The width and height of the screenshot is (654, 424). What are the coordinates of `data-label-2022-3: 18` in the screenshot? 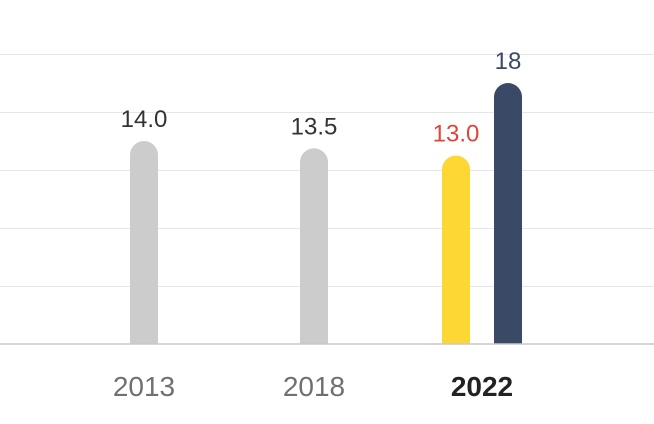 It's located at (508, 61).